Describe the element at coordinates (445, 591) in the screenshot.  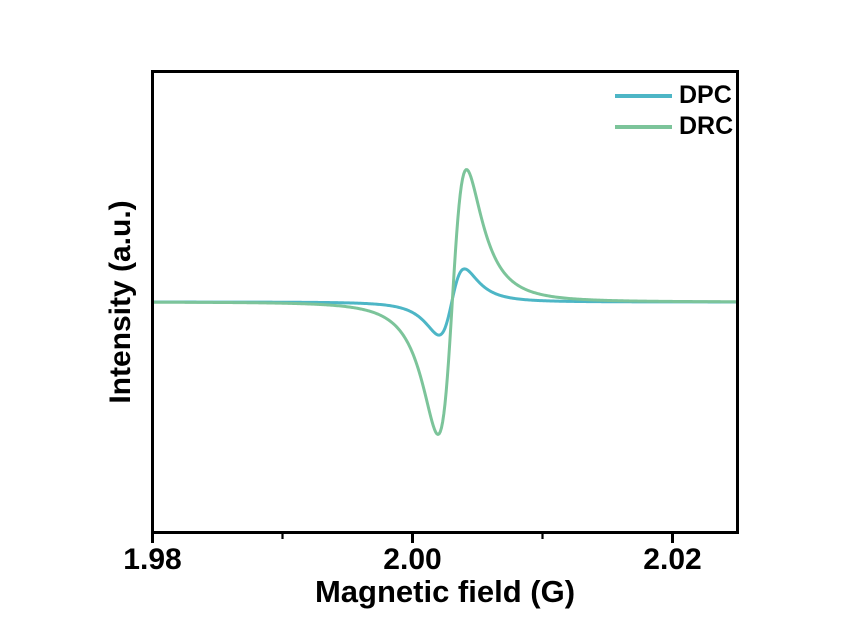
I see `x-axis-title: Magnetic field (G)` at that location.